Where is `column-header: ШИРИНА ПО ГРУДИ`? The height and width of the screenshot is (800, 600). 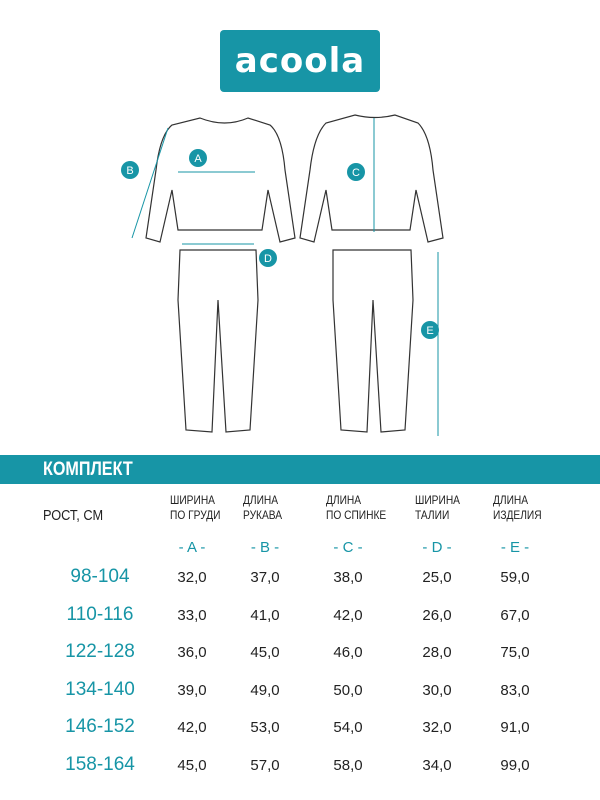
column-header: ШИРИНА ПО ГРУДИ is located at coordinates (195, 508).